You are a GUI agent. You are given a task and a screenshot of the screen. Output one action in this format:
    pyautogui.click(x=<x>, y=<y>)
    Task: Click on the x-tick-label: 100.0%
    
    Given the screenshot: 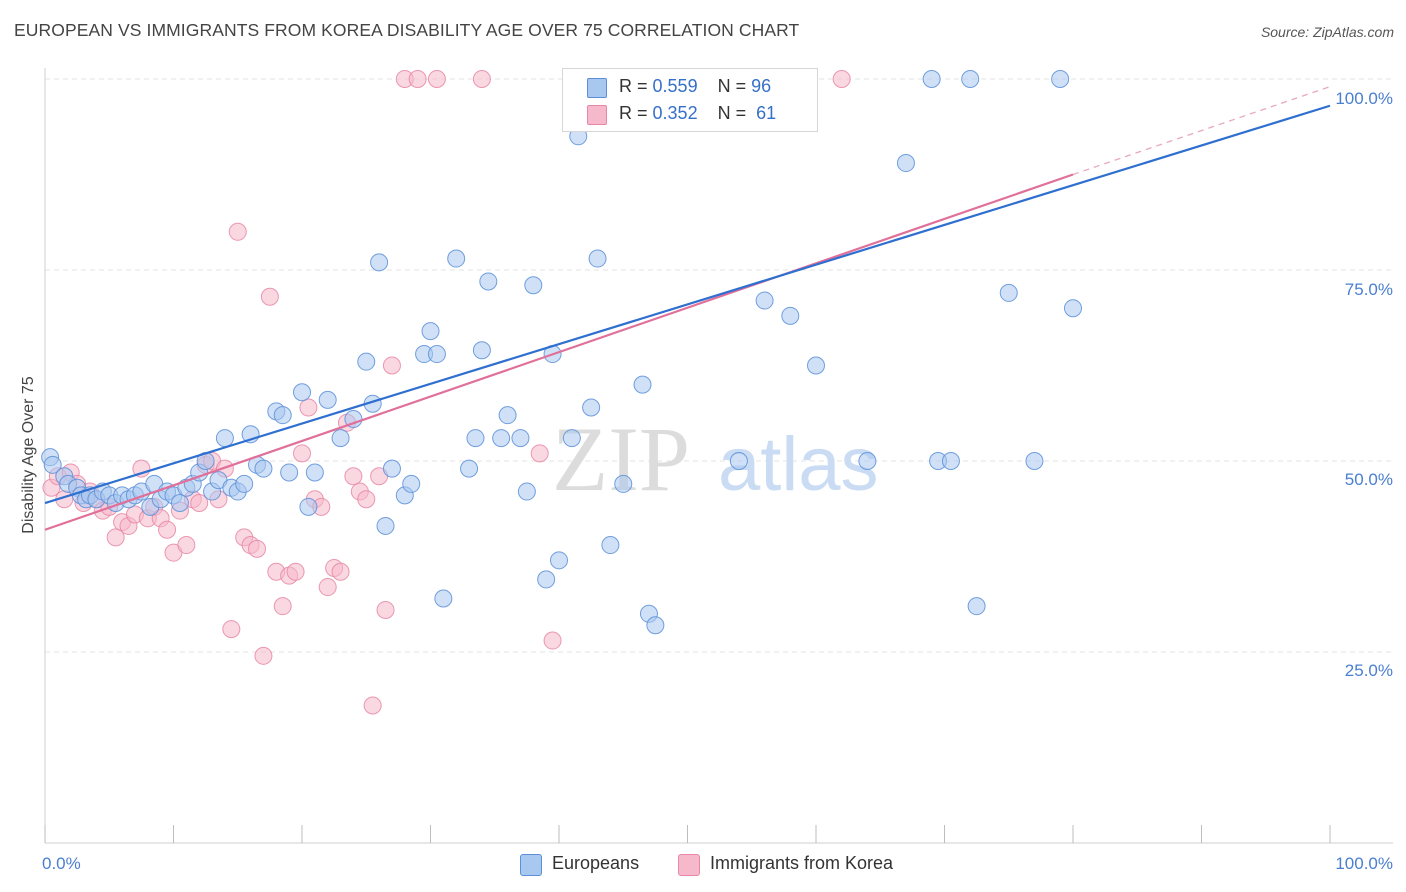 What is the action you would take?
    pyautogui.click(x=1364, y=863)
    